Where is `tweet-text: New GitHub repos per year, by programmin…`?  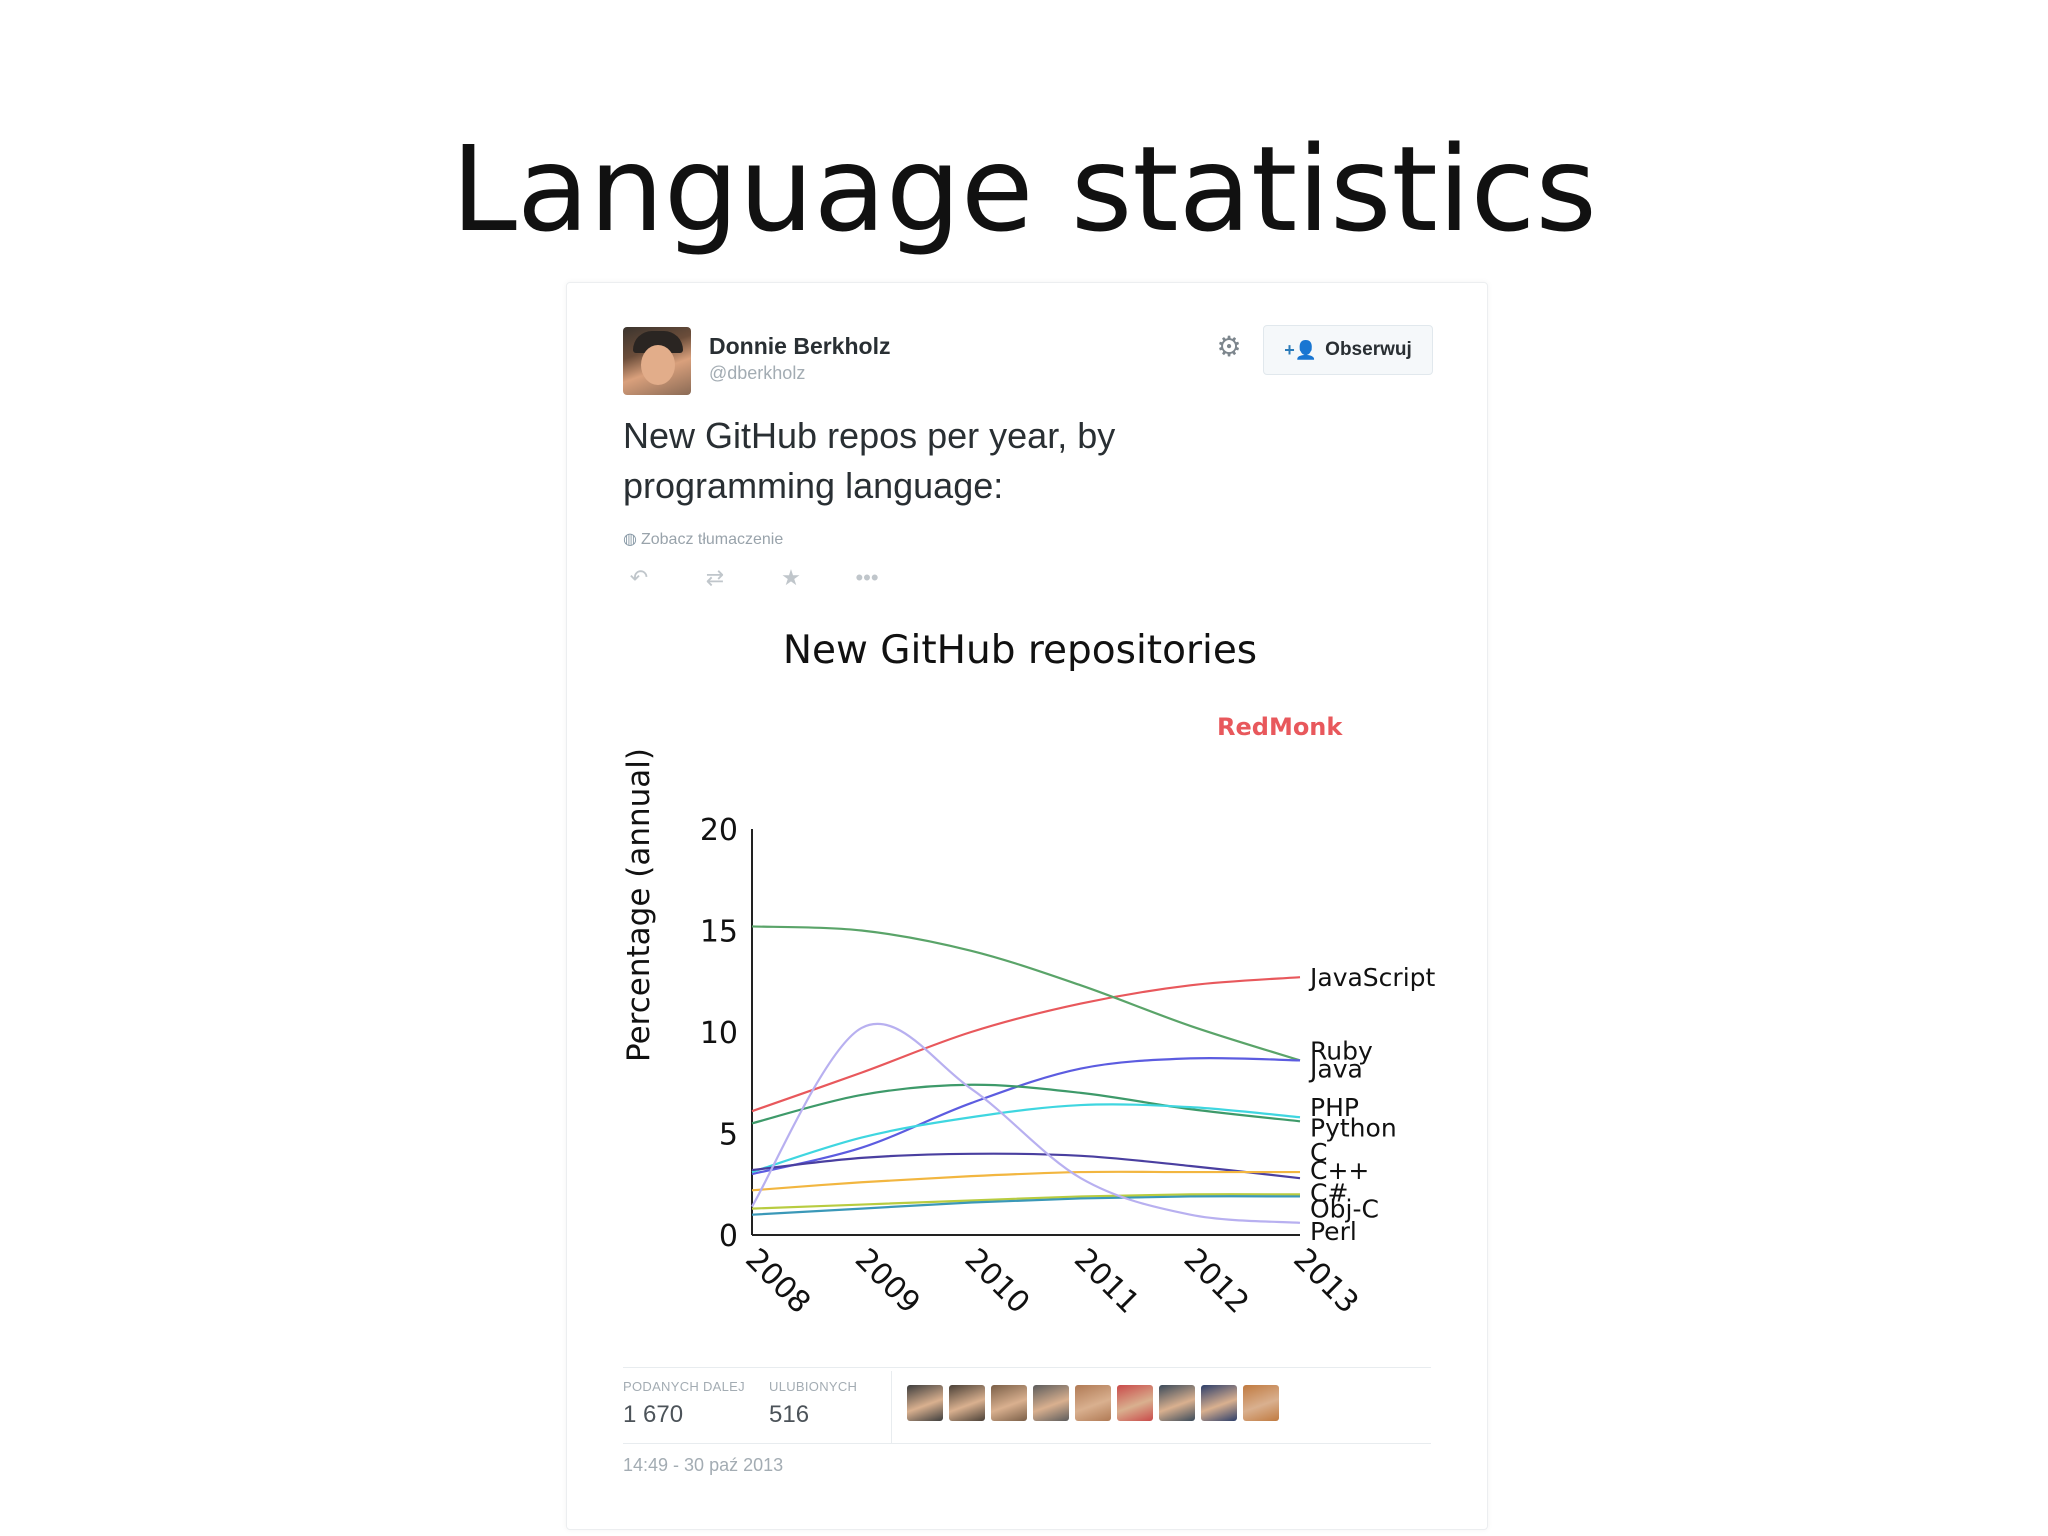 tweet-text: New GitHub repos per year, by programmin… is located at coordinates (1033, 461).